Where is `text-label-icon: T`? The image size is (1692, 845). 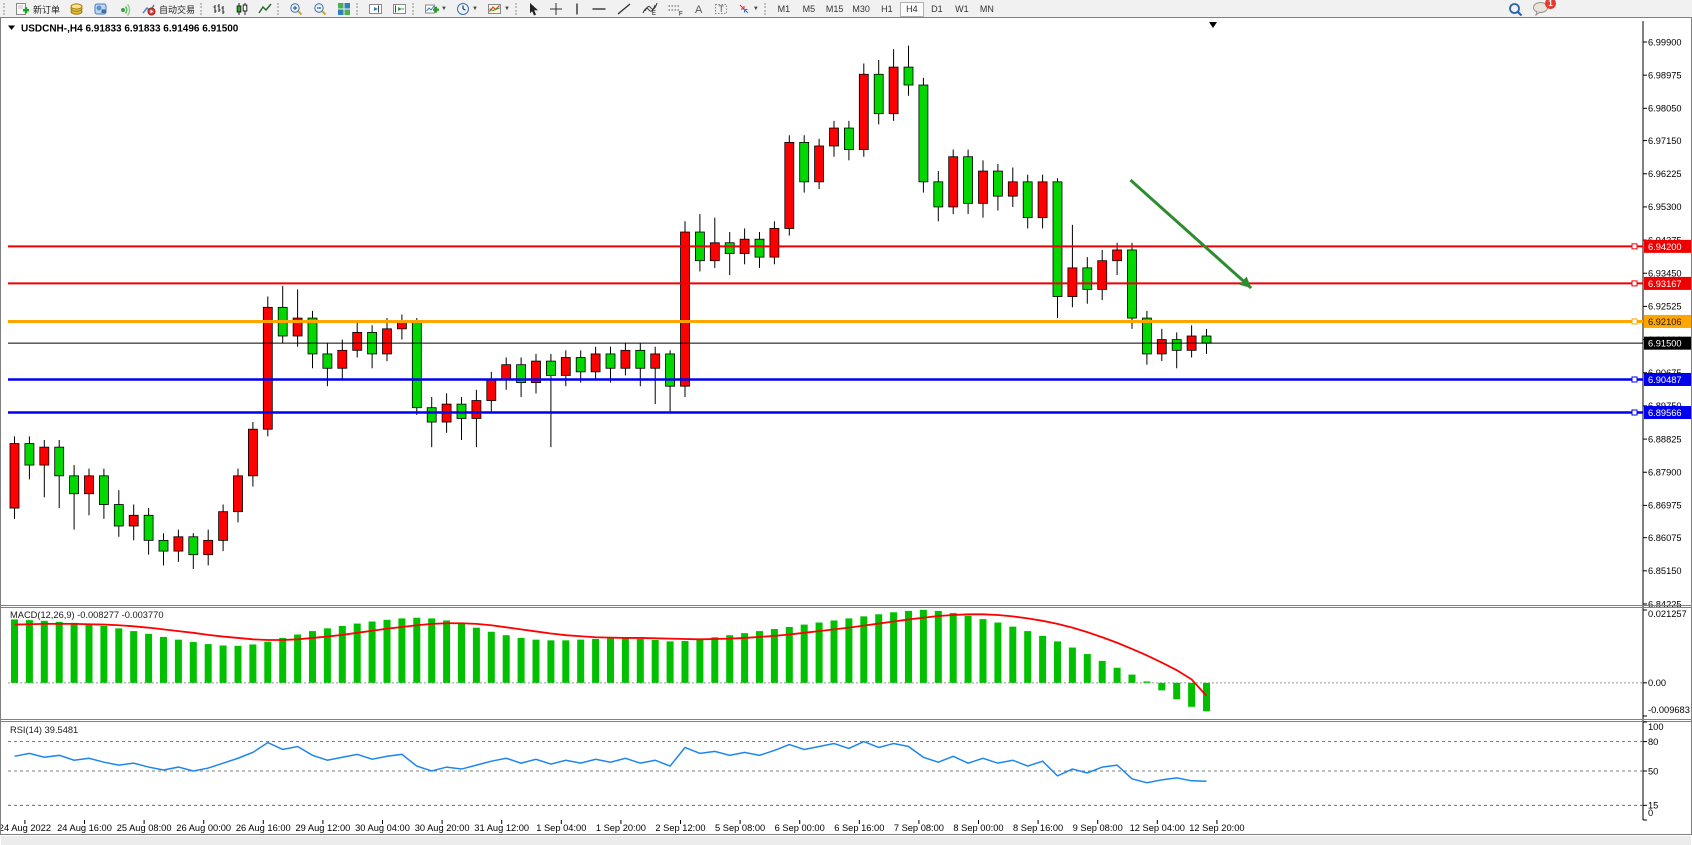 text-label-icon: T is located at coordinates (720, 9).